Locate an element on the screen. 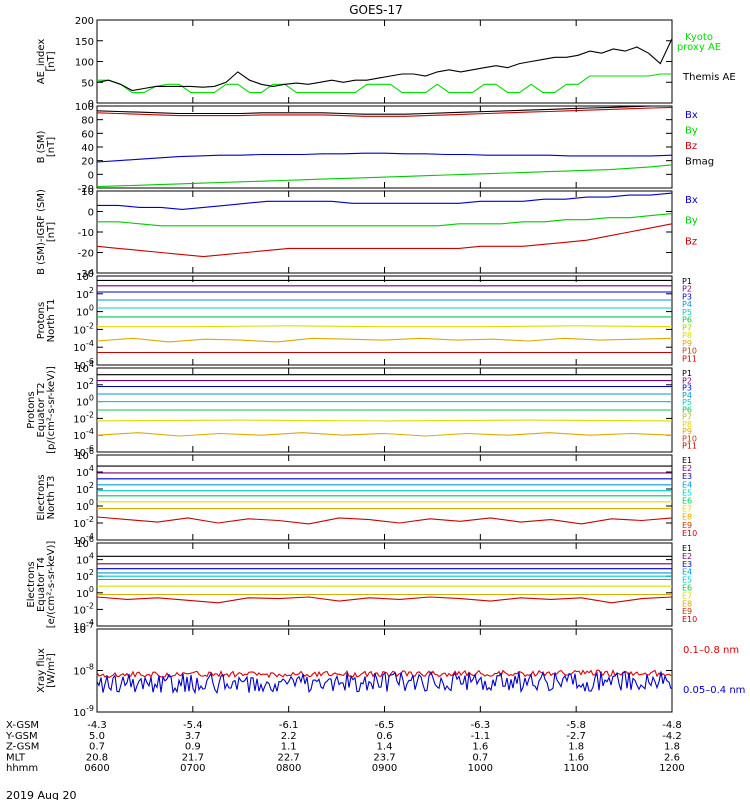 The width and height of the screenshot is (750, 800). y-axis-label: Xray flux[W/m²] is located at coordinates (46, 670).